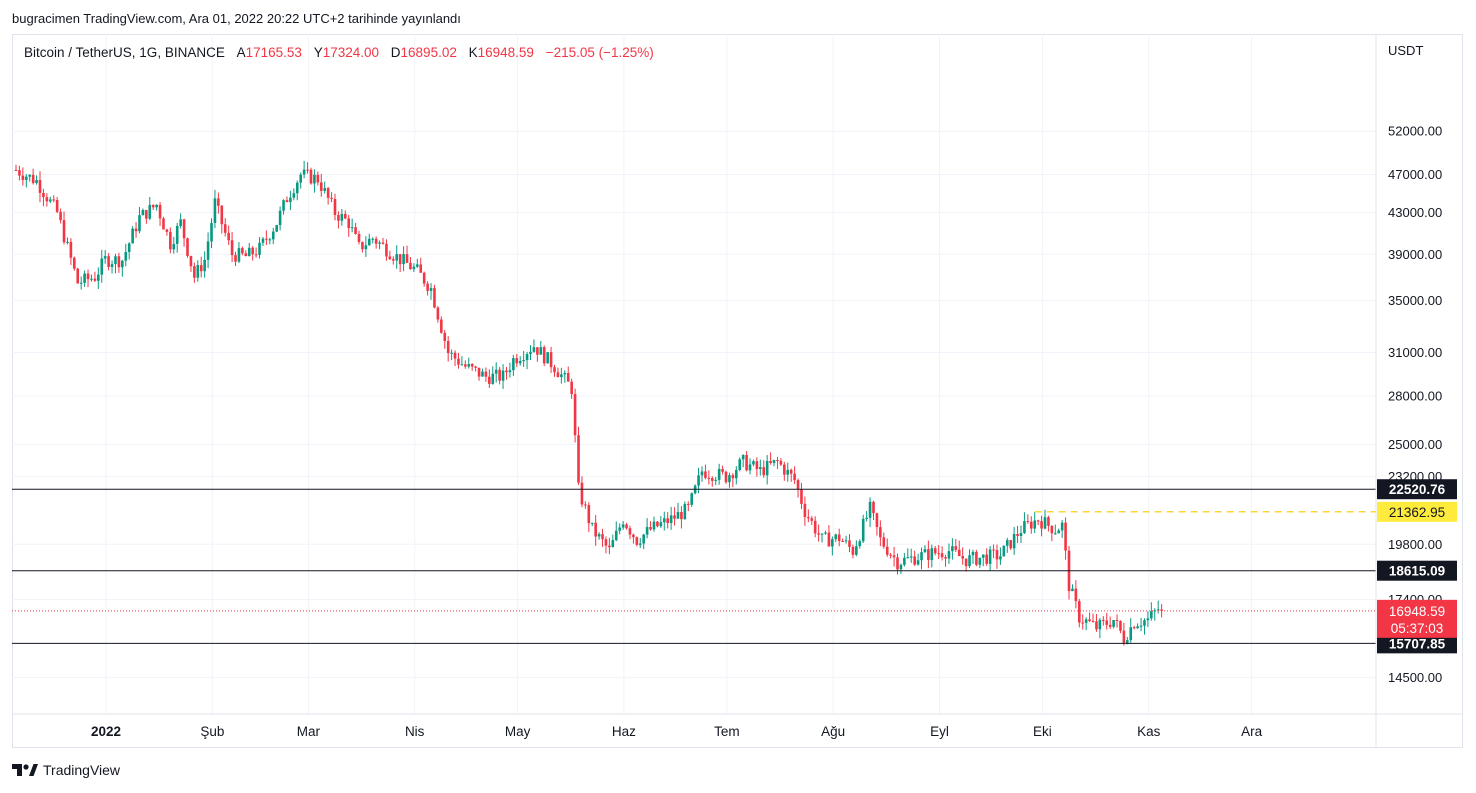  What do you see at coordinates (1417, 489) in the screenshot?
I see `level-tag-label: 22520.76` at bounding box center [1417, 489].